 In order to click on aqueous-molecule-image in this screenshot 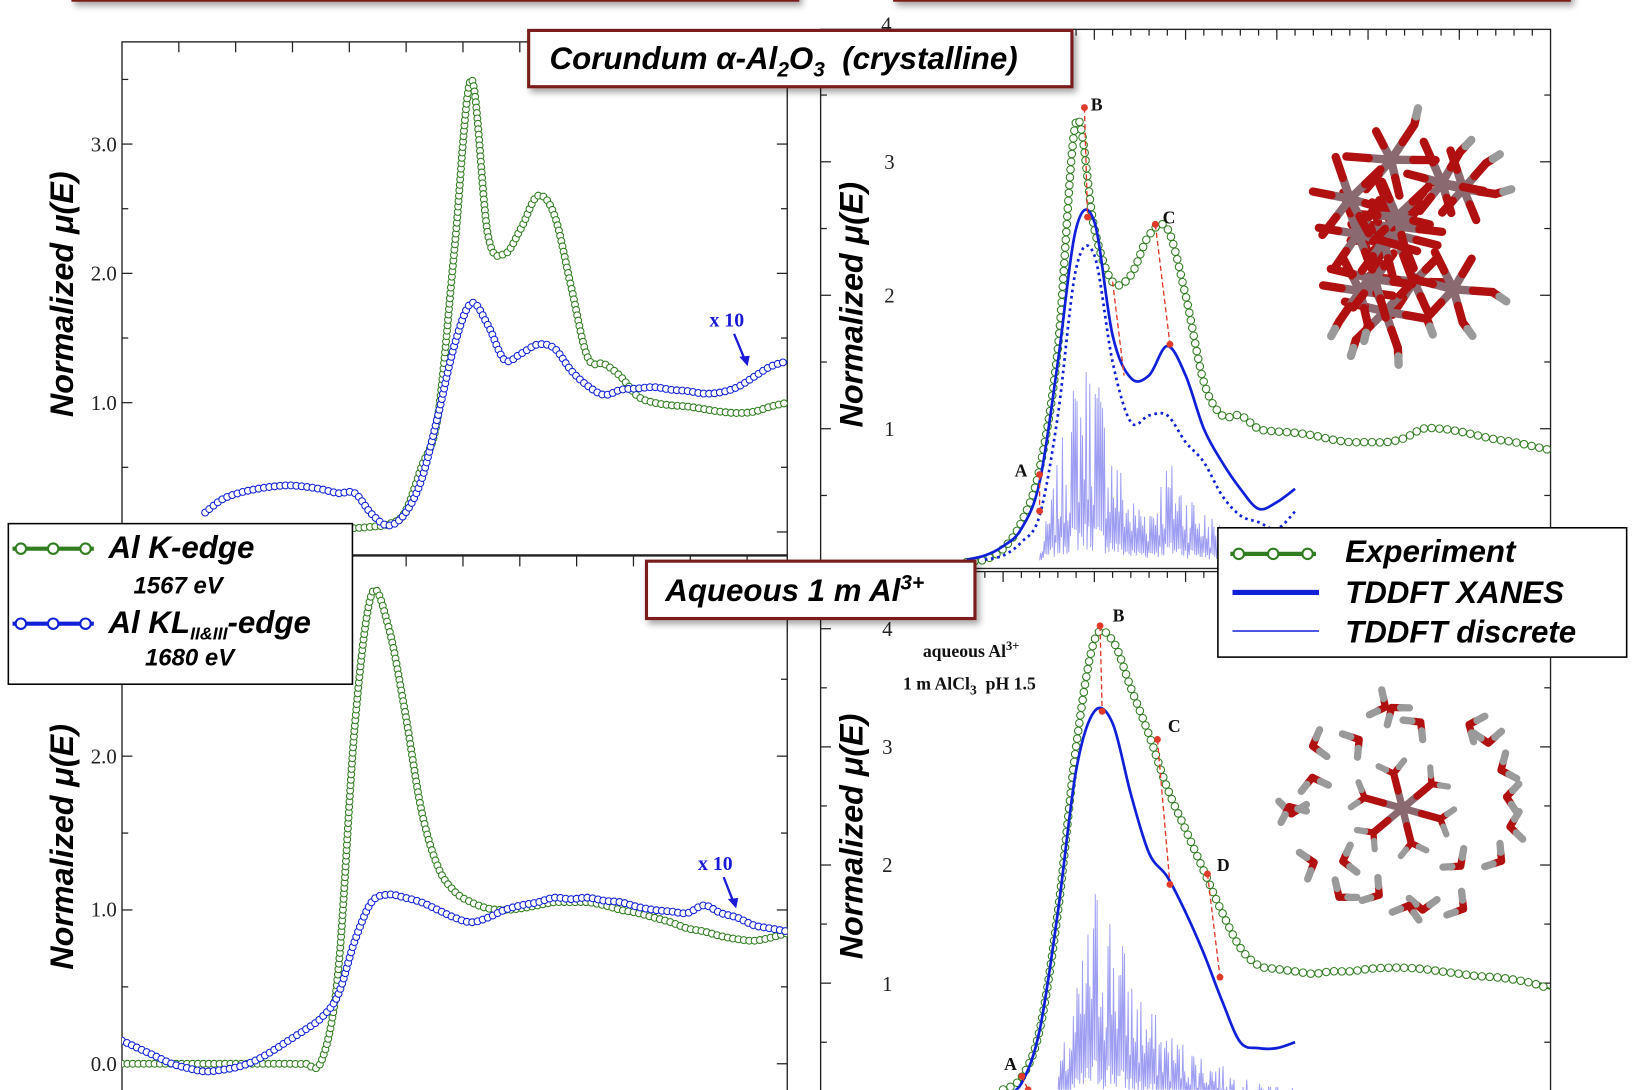, I will do `click(1401, 805)`.